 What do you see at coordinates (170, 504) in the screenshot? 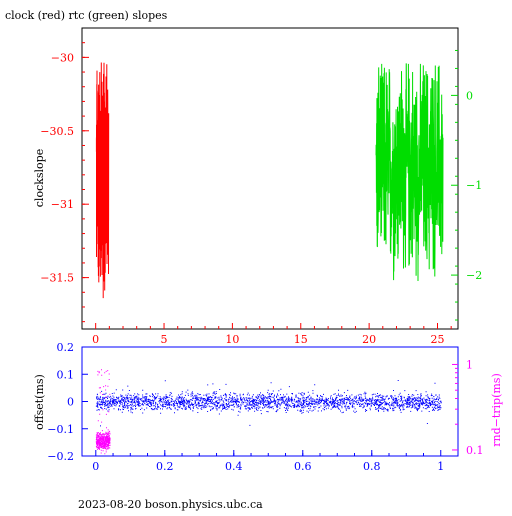
I see `footer-text: 2023-08-20 boson.physics.ubc.ca` at bounding box center [170, 504].